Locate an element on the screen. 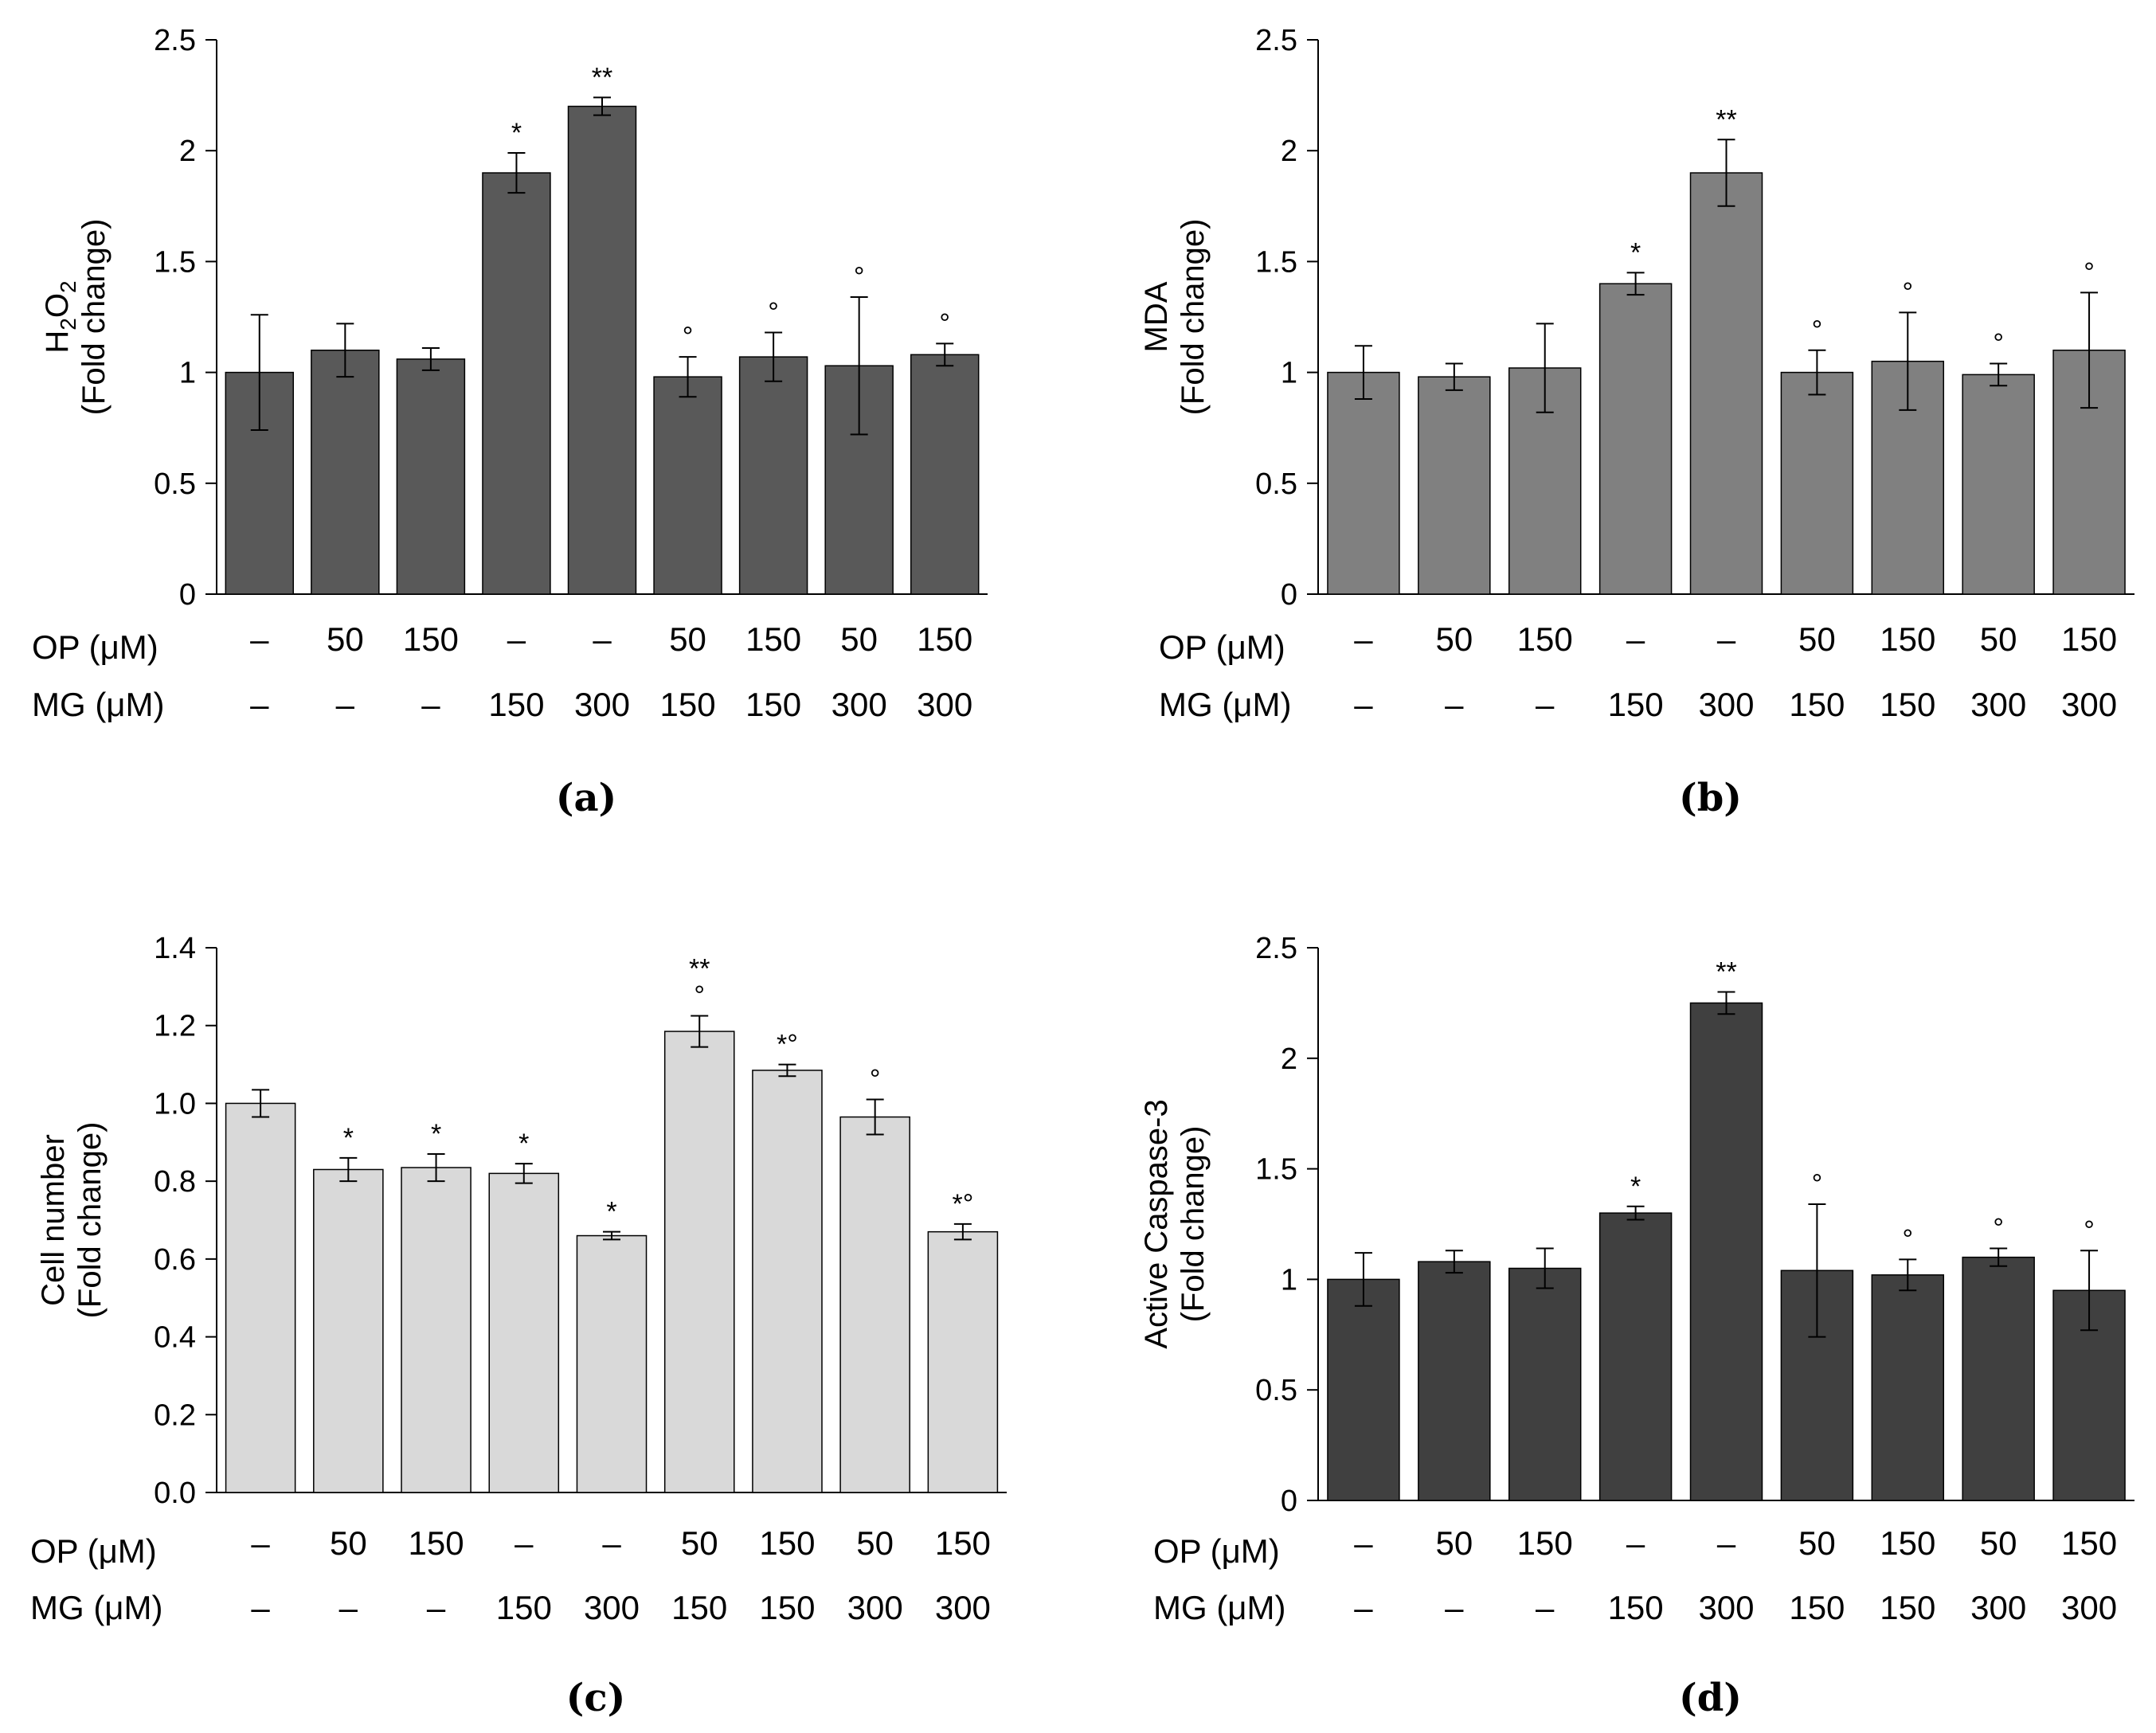 The width and height of the screenshot is (2156, 1733). y-tick-label: 0.0 is located at coordinates (175, 1493).